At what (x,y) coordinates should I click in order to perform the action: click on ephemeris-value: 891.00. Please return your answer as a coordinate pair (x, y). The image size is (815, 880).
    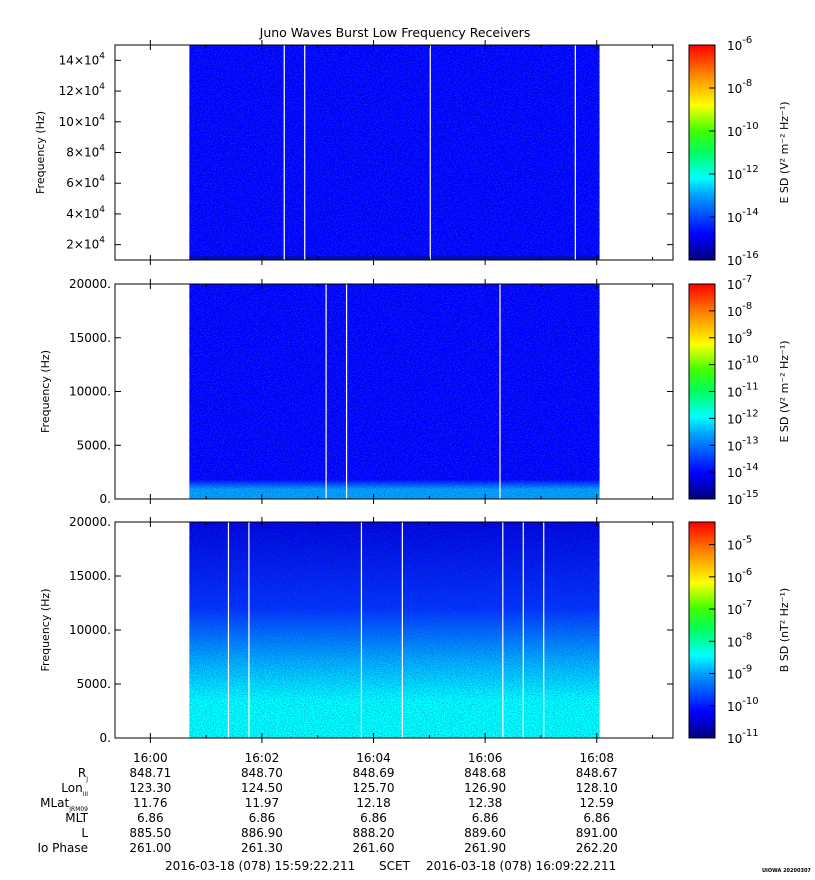
    Looking at the image, I should click on (597, 833).